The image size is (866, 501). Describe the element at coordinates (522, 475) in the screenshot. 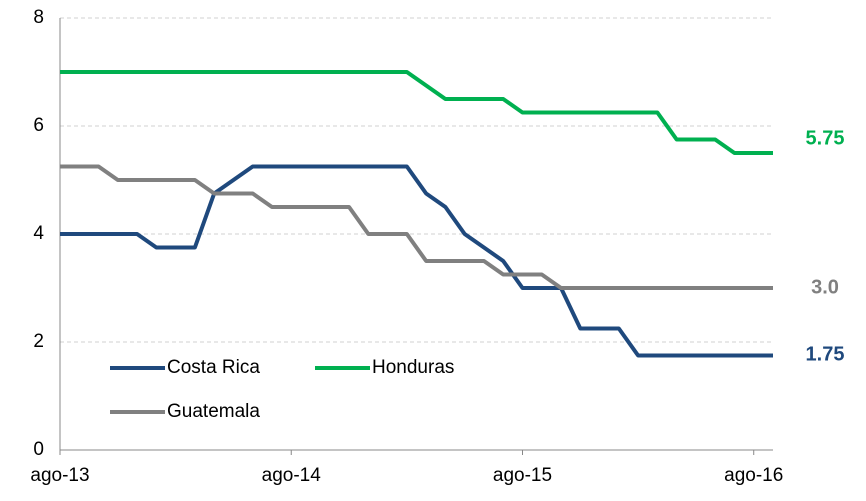

I see `x-tick-label: ago-15` at that location.